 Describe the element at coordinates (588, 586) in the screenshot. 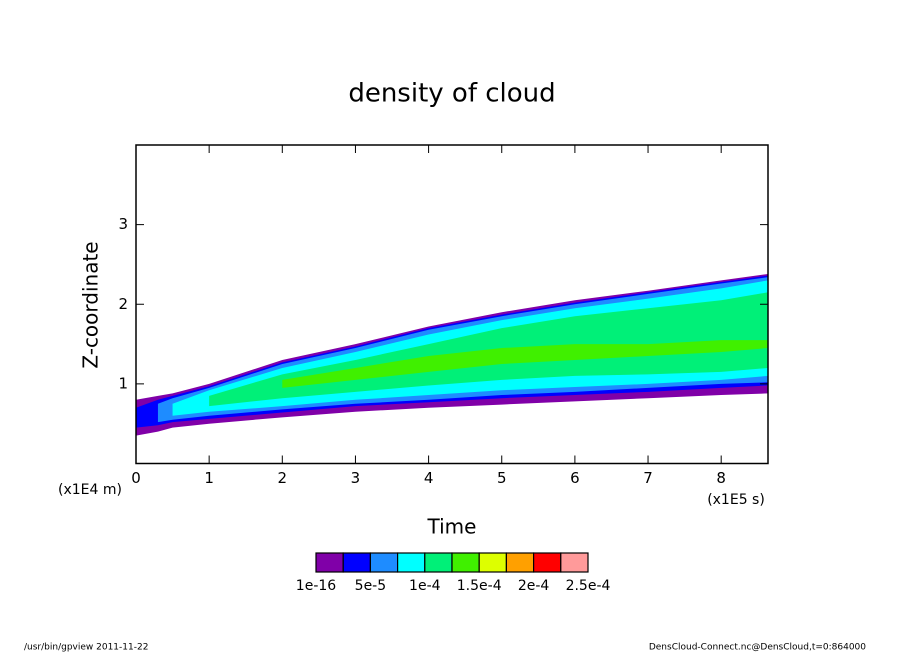

I see `colorbar-label: 2.5e-4` at that location.